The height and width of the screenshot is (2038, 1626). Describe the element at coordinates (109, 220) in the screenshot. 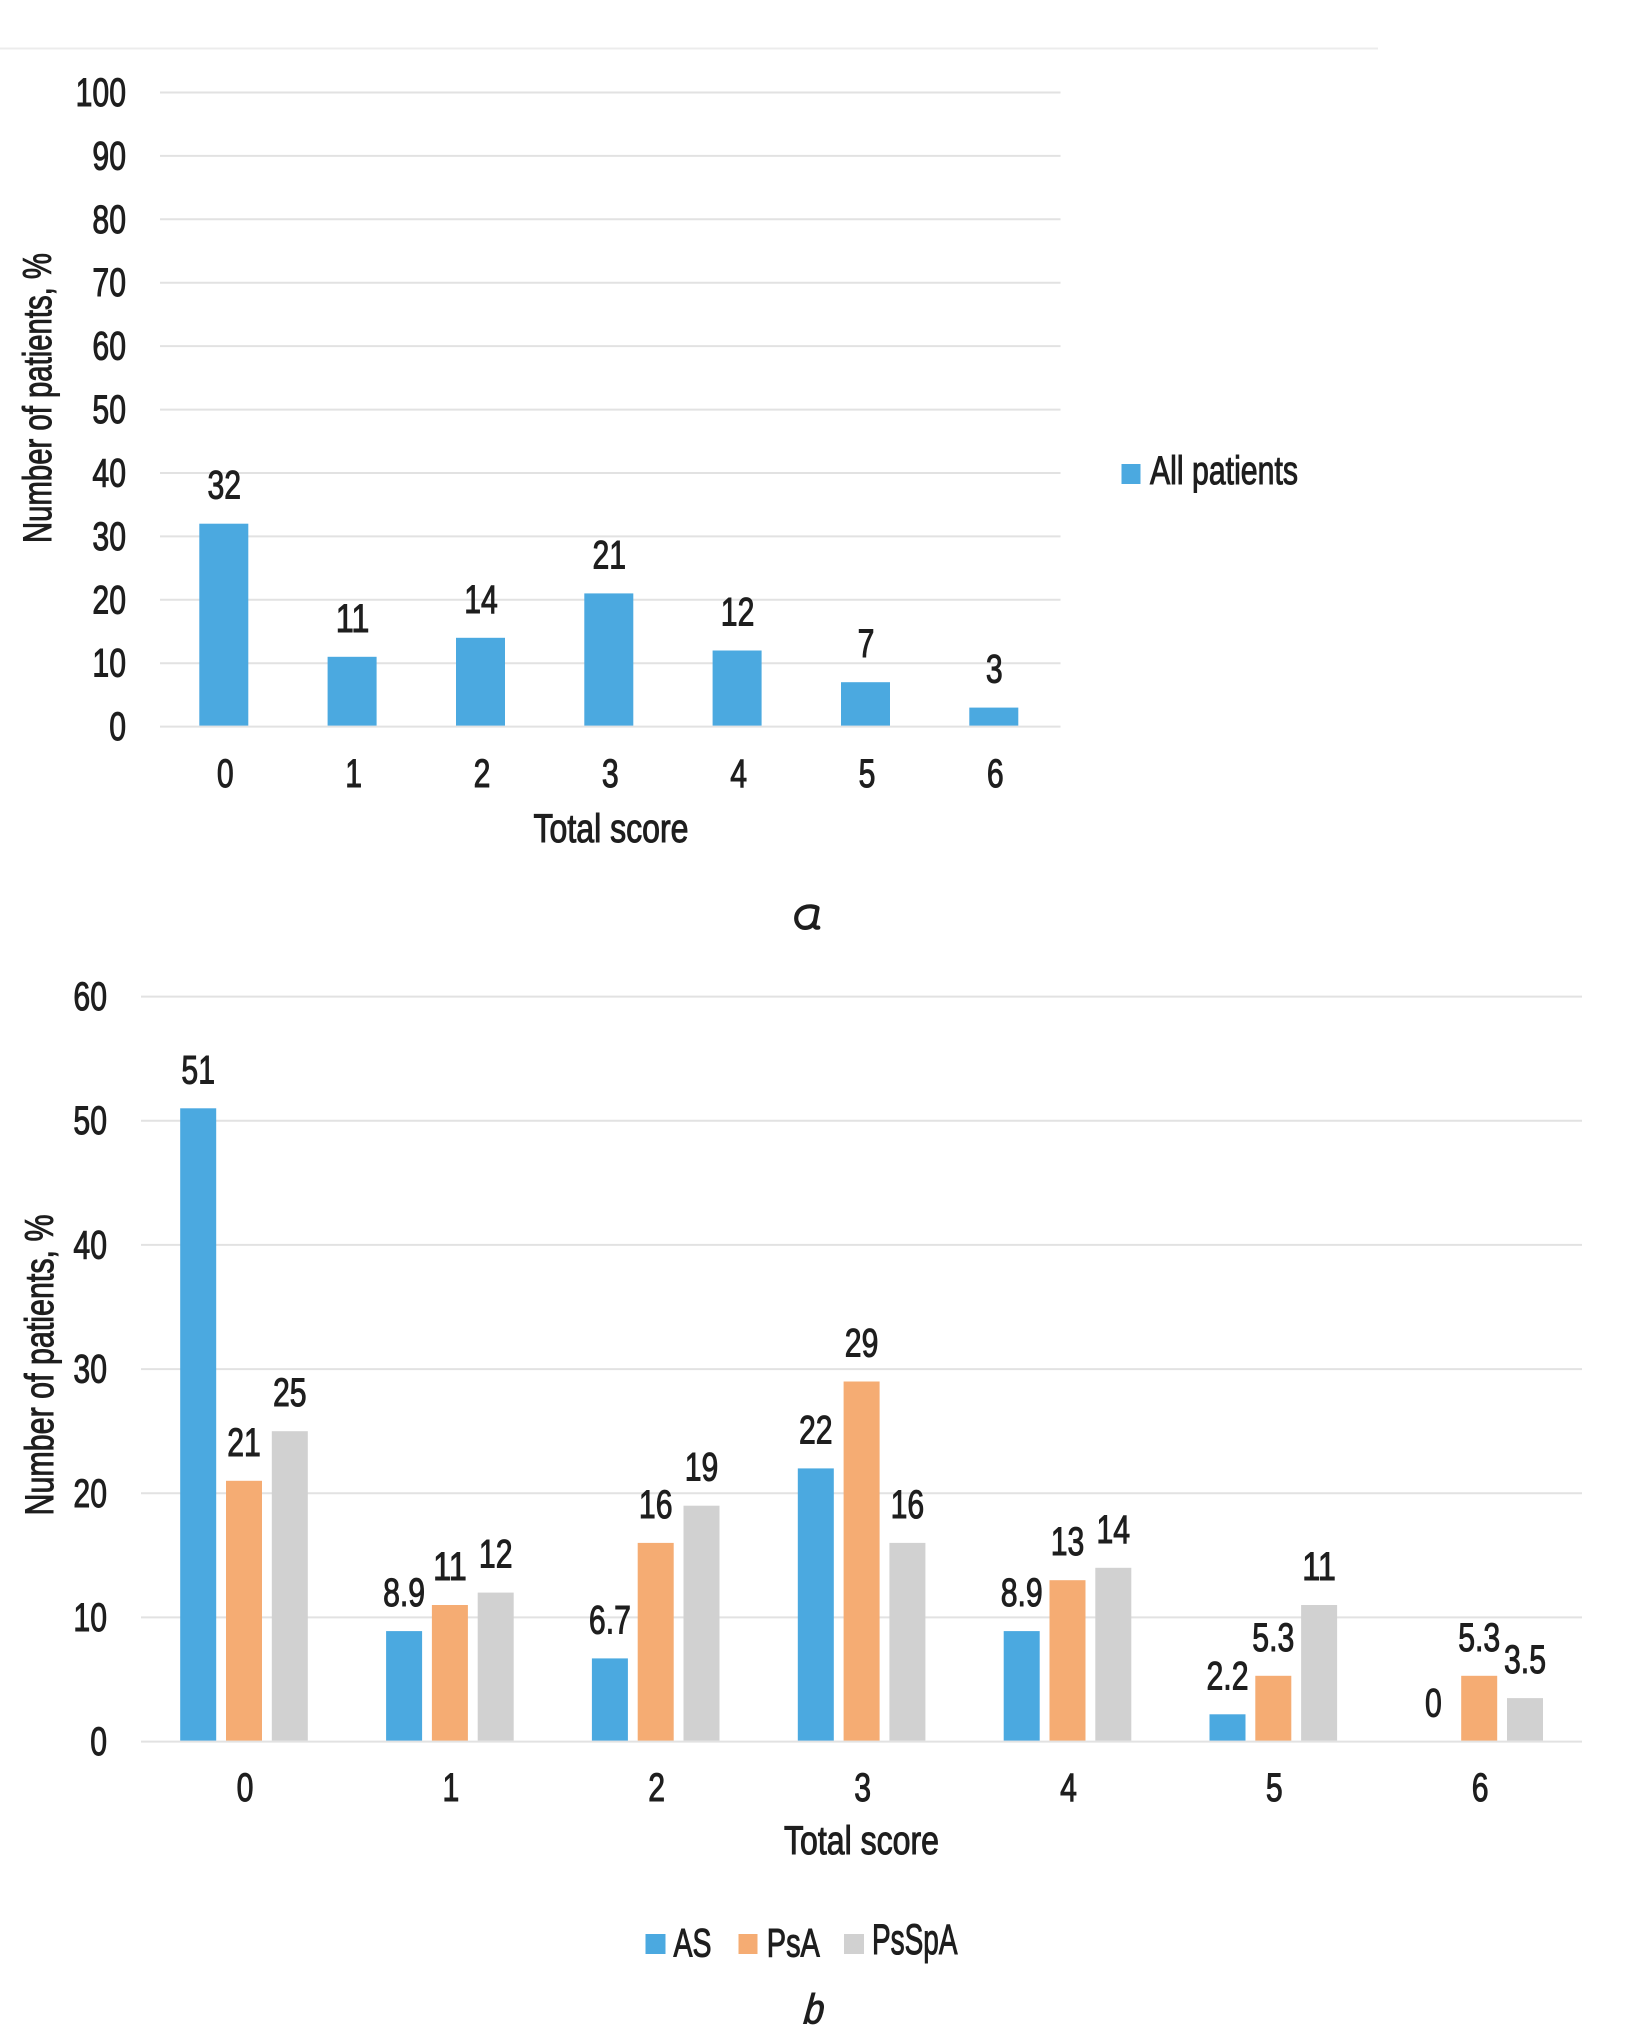

I see `svg-text: 80` at that location.